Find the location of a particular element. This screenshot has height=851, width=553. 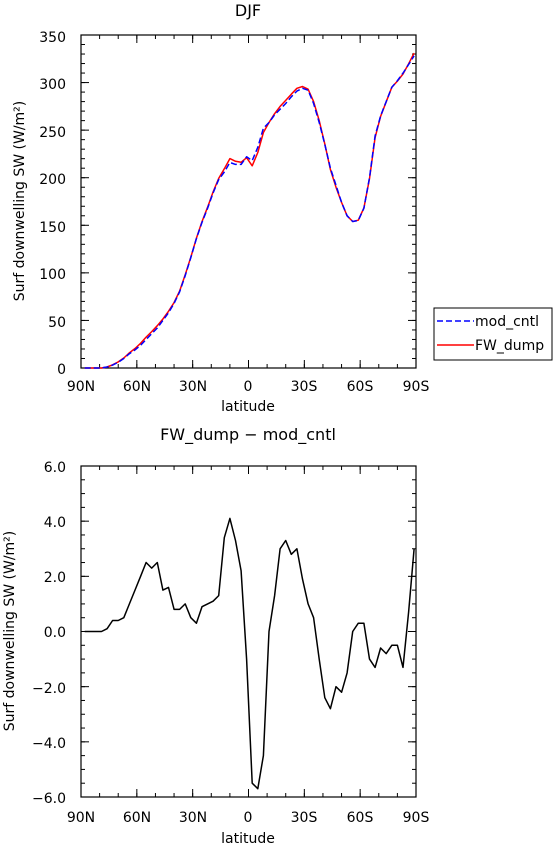

y-tick-label: 6.0 is located at coordinates (55, 468).